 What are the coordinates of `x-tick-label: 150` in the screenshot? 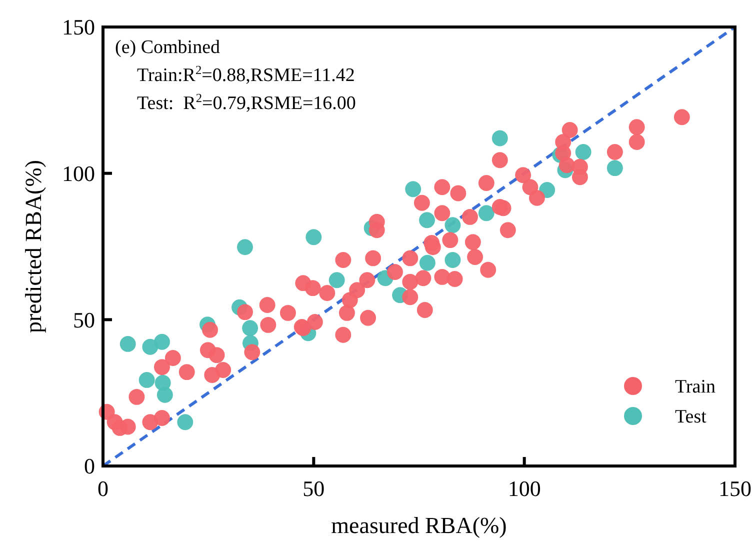 It's located at (735, 488).